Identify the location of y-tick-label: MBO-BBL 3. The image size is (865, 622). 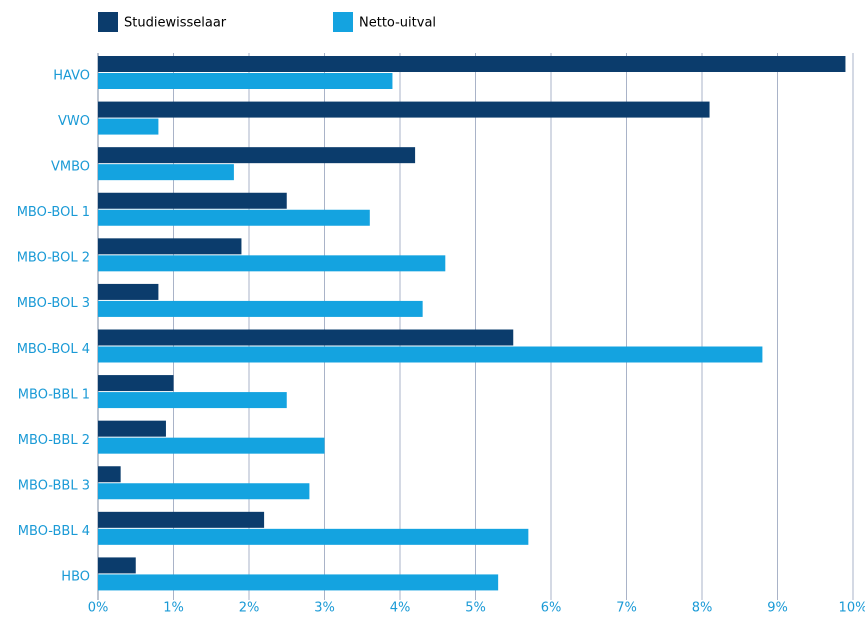
(54, 486).